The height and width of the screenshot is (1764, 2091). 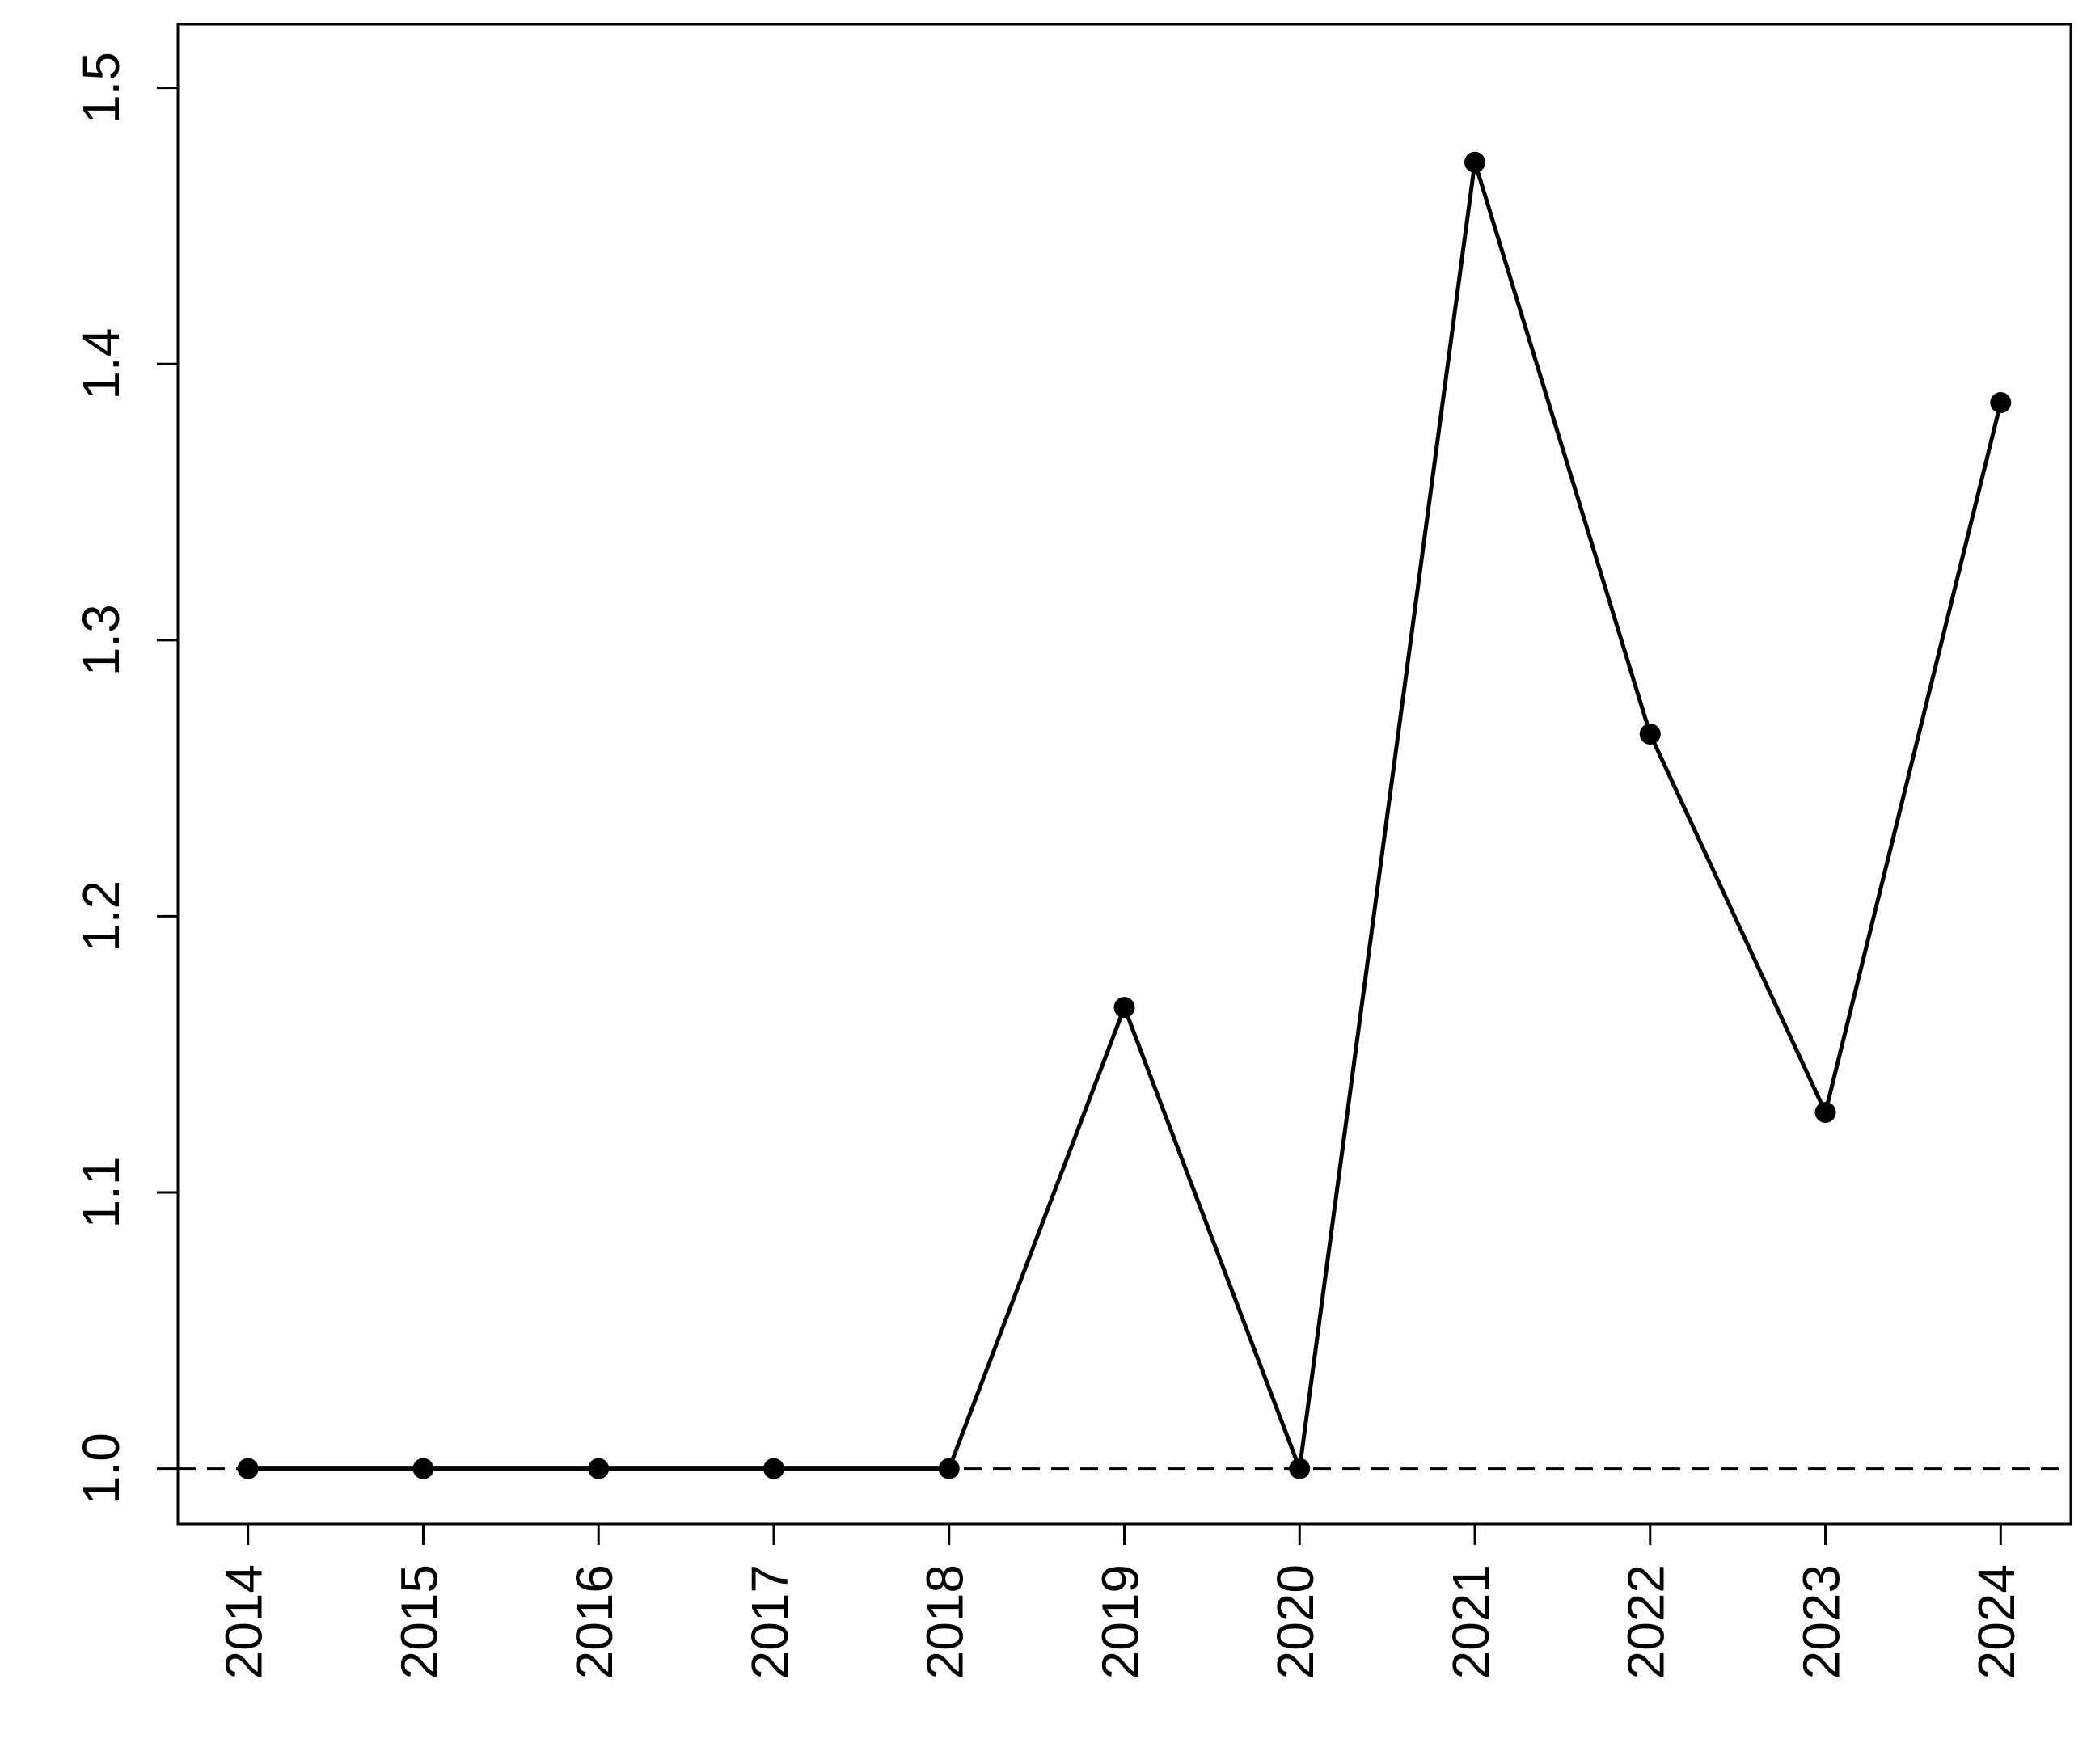 I want to click on y-tick-label: 1.4, so click(x=101, y=364).